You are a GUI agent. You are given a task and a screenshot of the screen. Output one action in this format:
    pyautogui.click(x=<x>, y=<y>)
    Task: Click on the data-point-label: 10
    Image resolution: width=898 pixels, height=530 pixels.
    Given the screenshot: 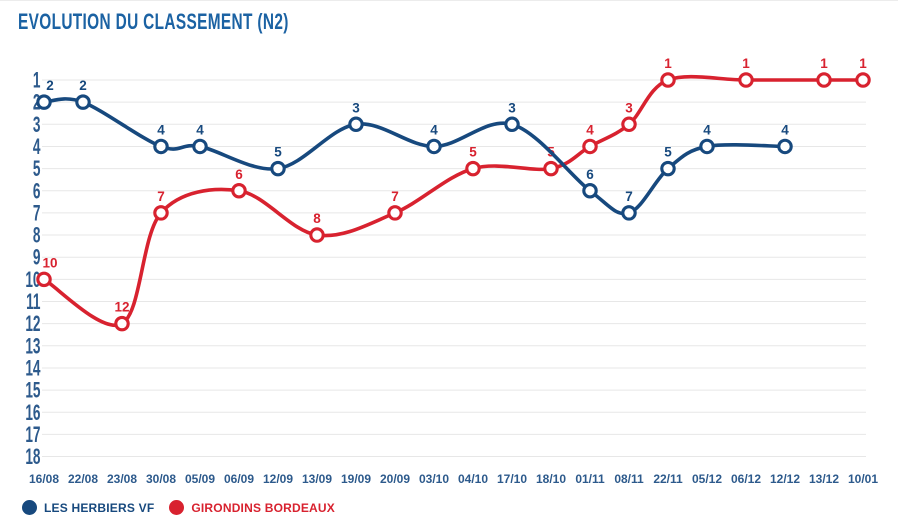 What is the action you would take?
    pyautogui.click(x=49, y=262)
    